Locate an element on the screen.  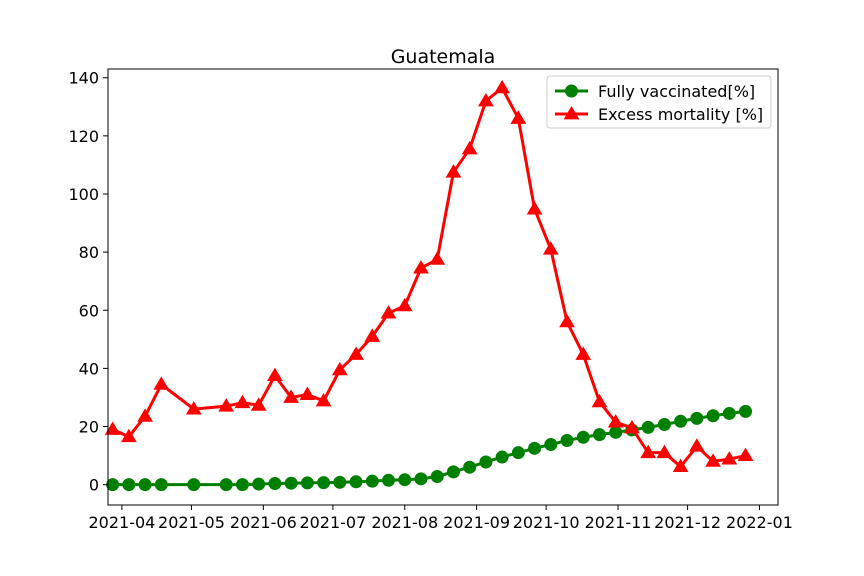
y-tick-label: 60 is located at coordinates (89, 310).